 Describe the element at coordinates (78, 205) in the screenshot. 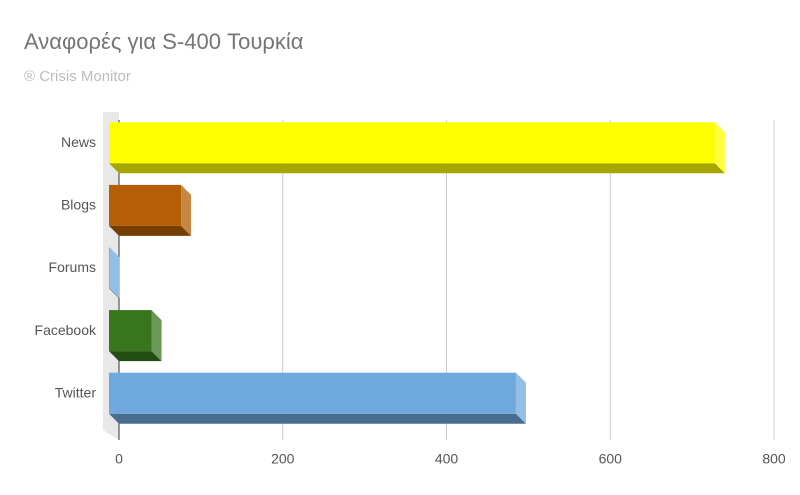

I see `y-tick-label: Blogs` at that location.